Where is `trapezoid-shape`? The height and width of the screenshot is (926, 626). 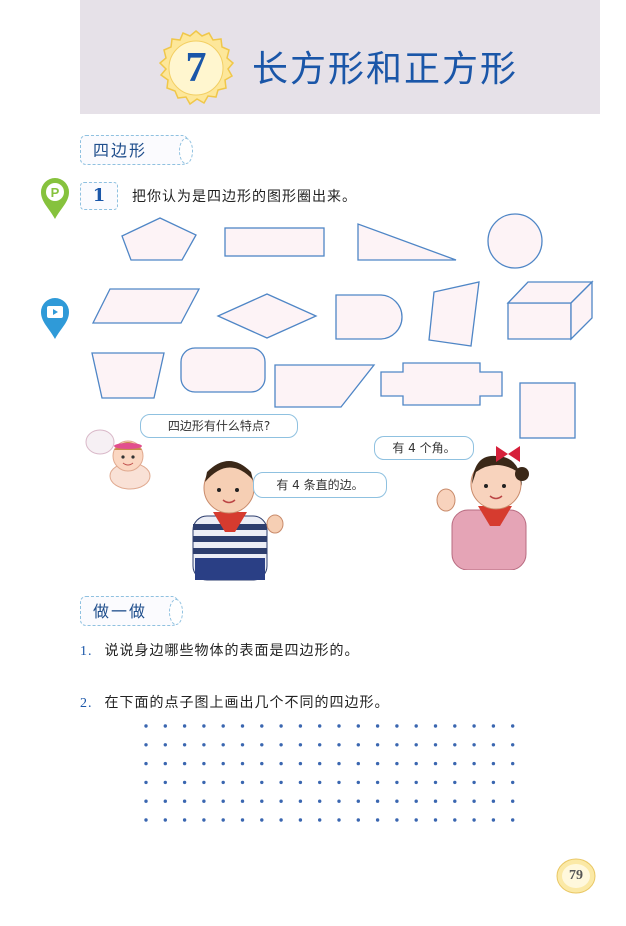 trapezoid-shape is located at coordinates (128, 375).